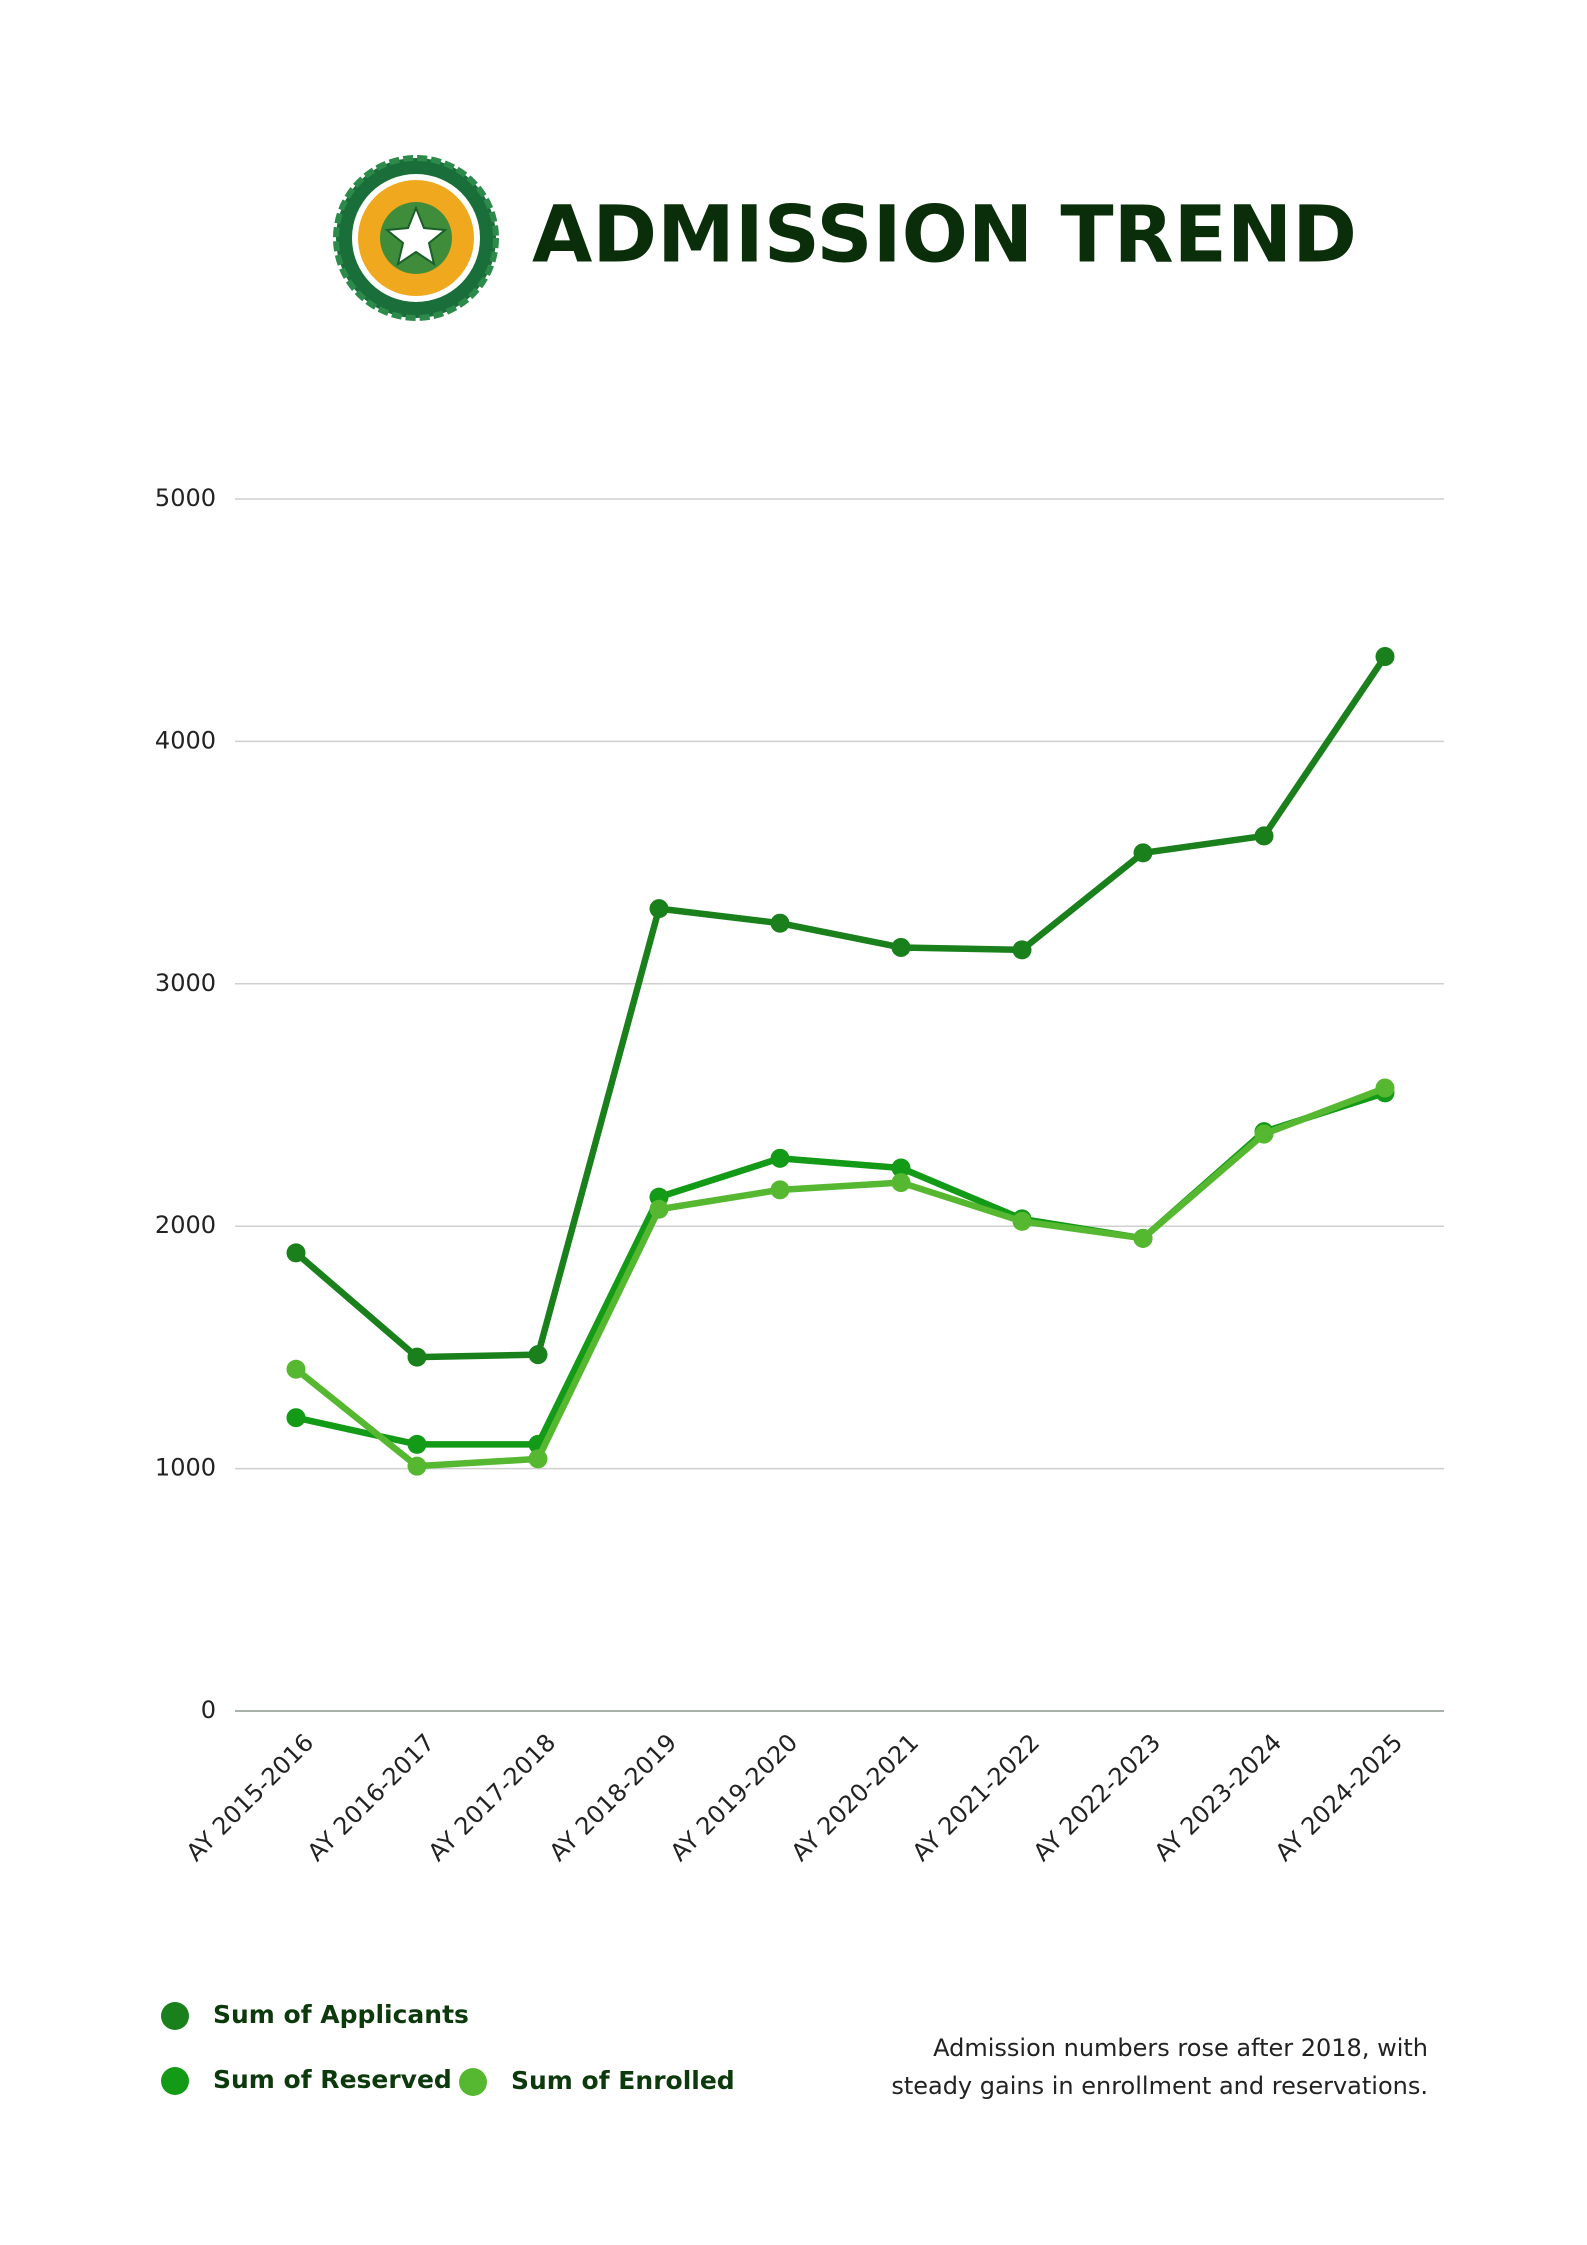 This screenshot has height=2245, width=1587. What do you see at coordinates (855, 1797) in the screenshot?
I see `x-tick-label: AY 2020-2021` at bounding box center [855, 1797].